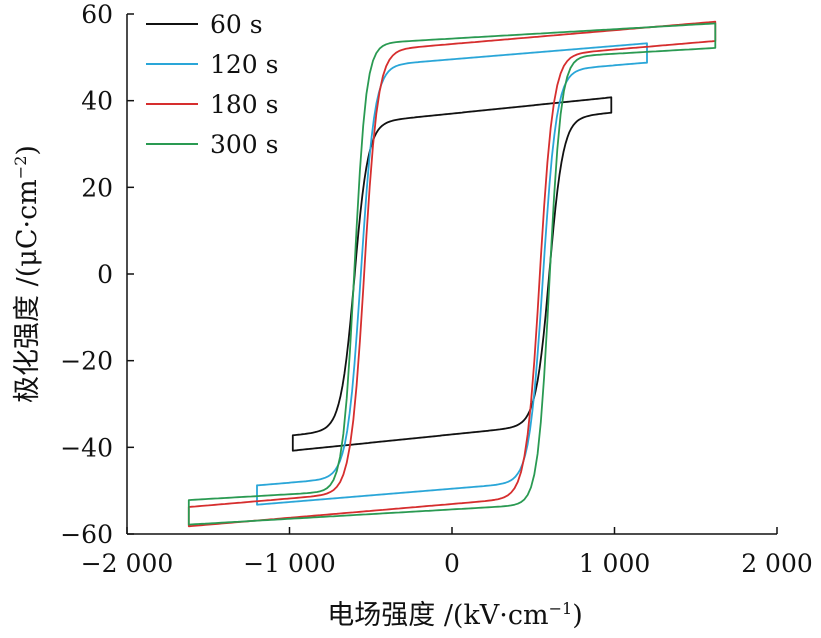 This screenshot has width=821, height=638. I want to click on y-tick-label: −20, so click(86, 361).